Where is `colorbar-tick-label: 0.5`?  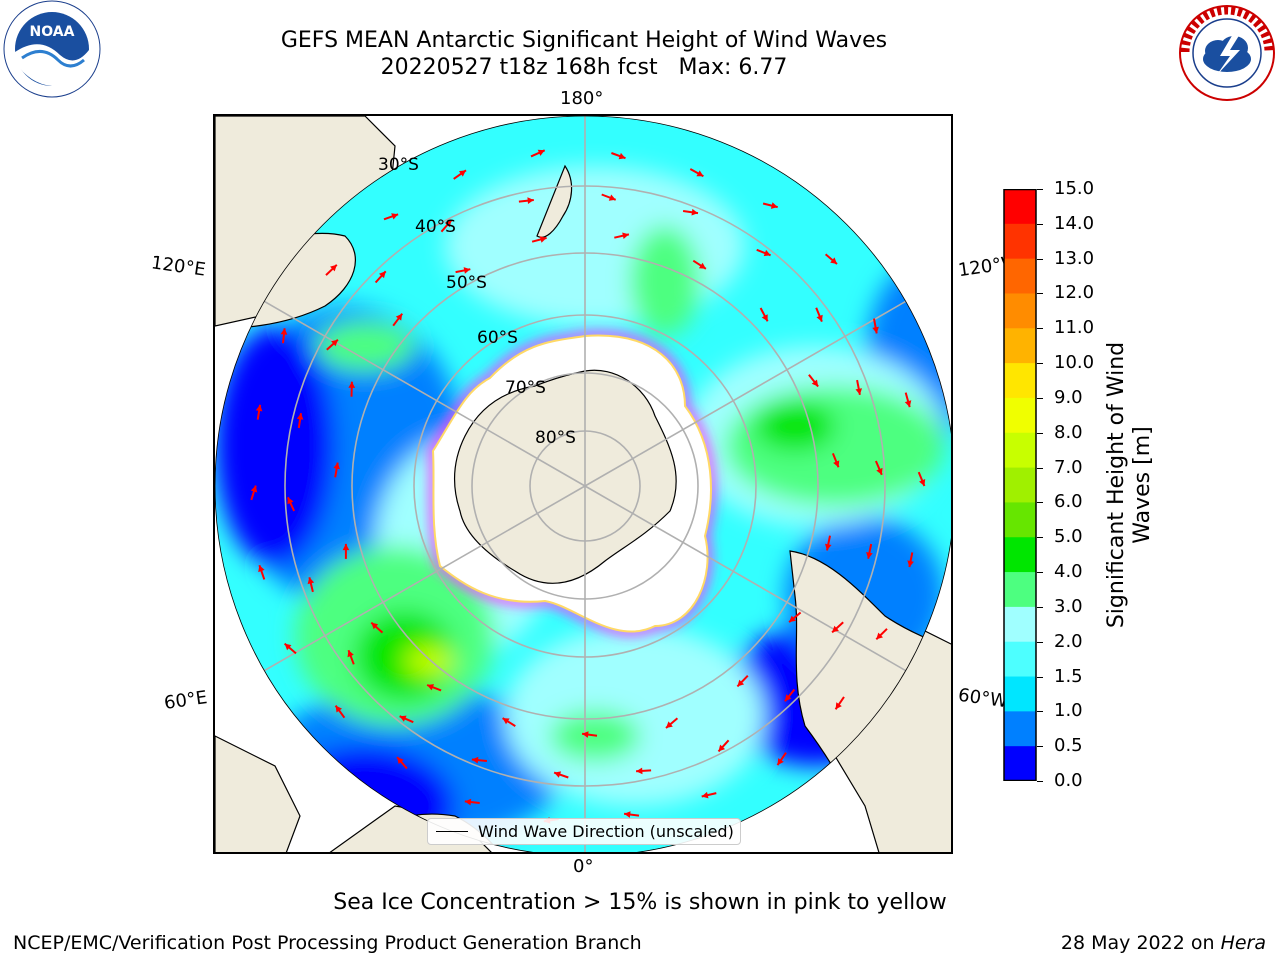 colorbar-tick-label: 0.5 is located at coordinates (1068, 746).